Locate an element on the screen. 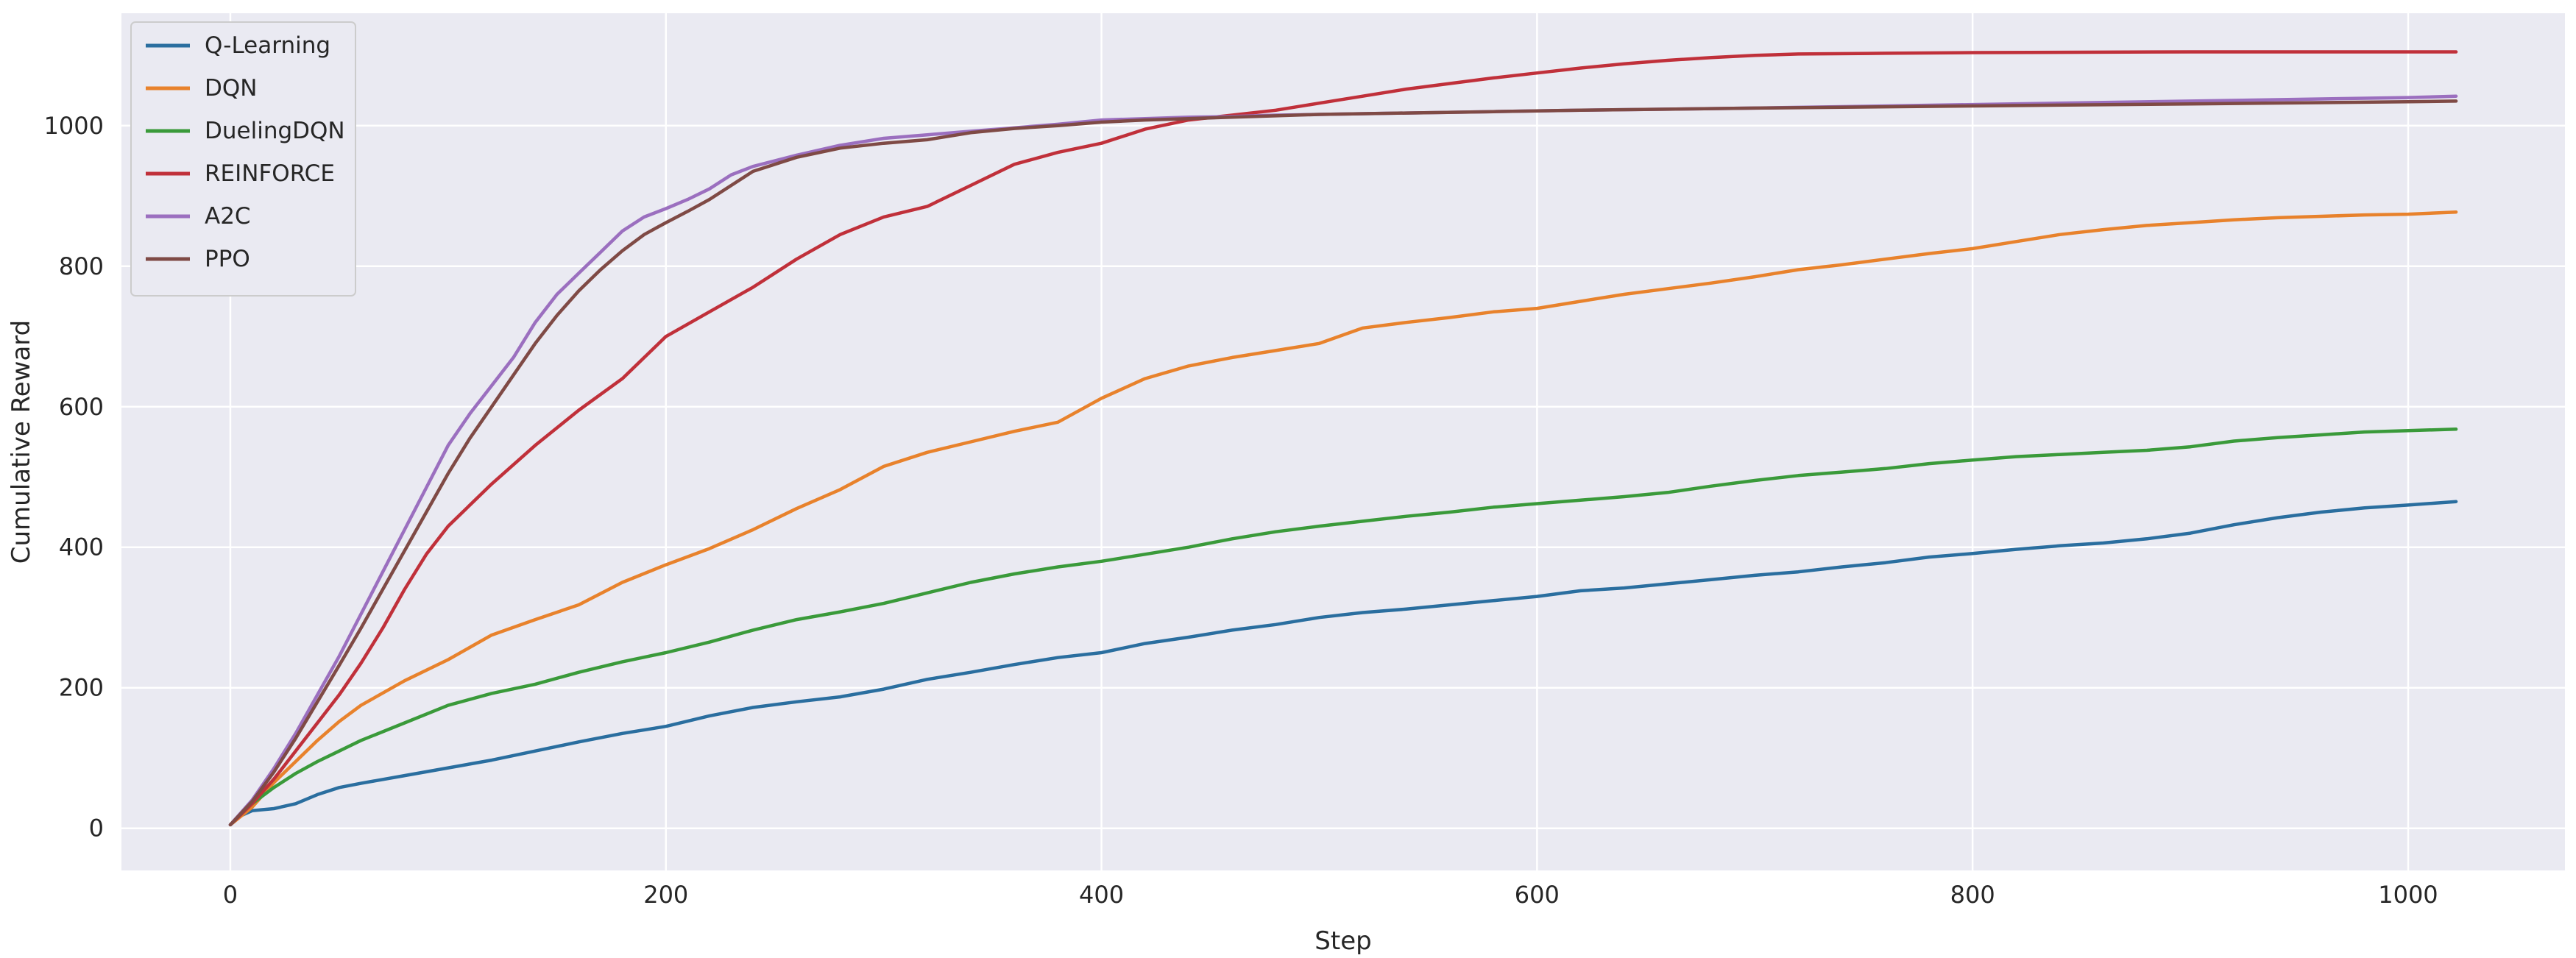  x-tick-label: 1000 is located at coordinates (2408, 895).